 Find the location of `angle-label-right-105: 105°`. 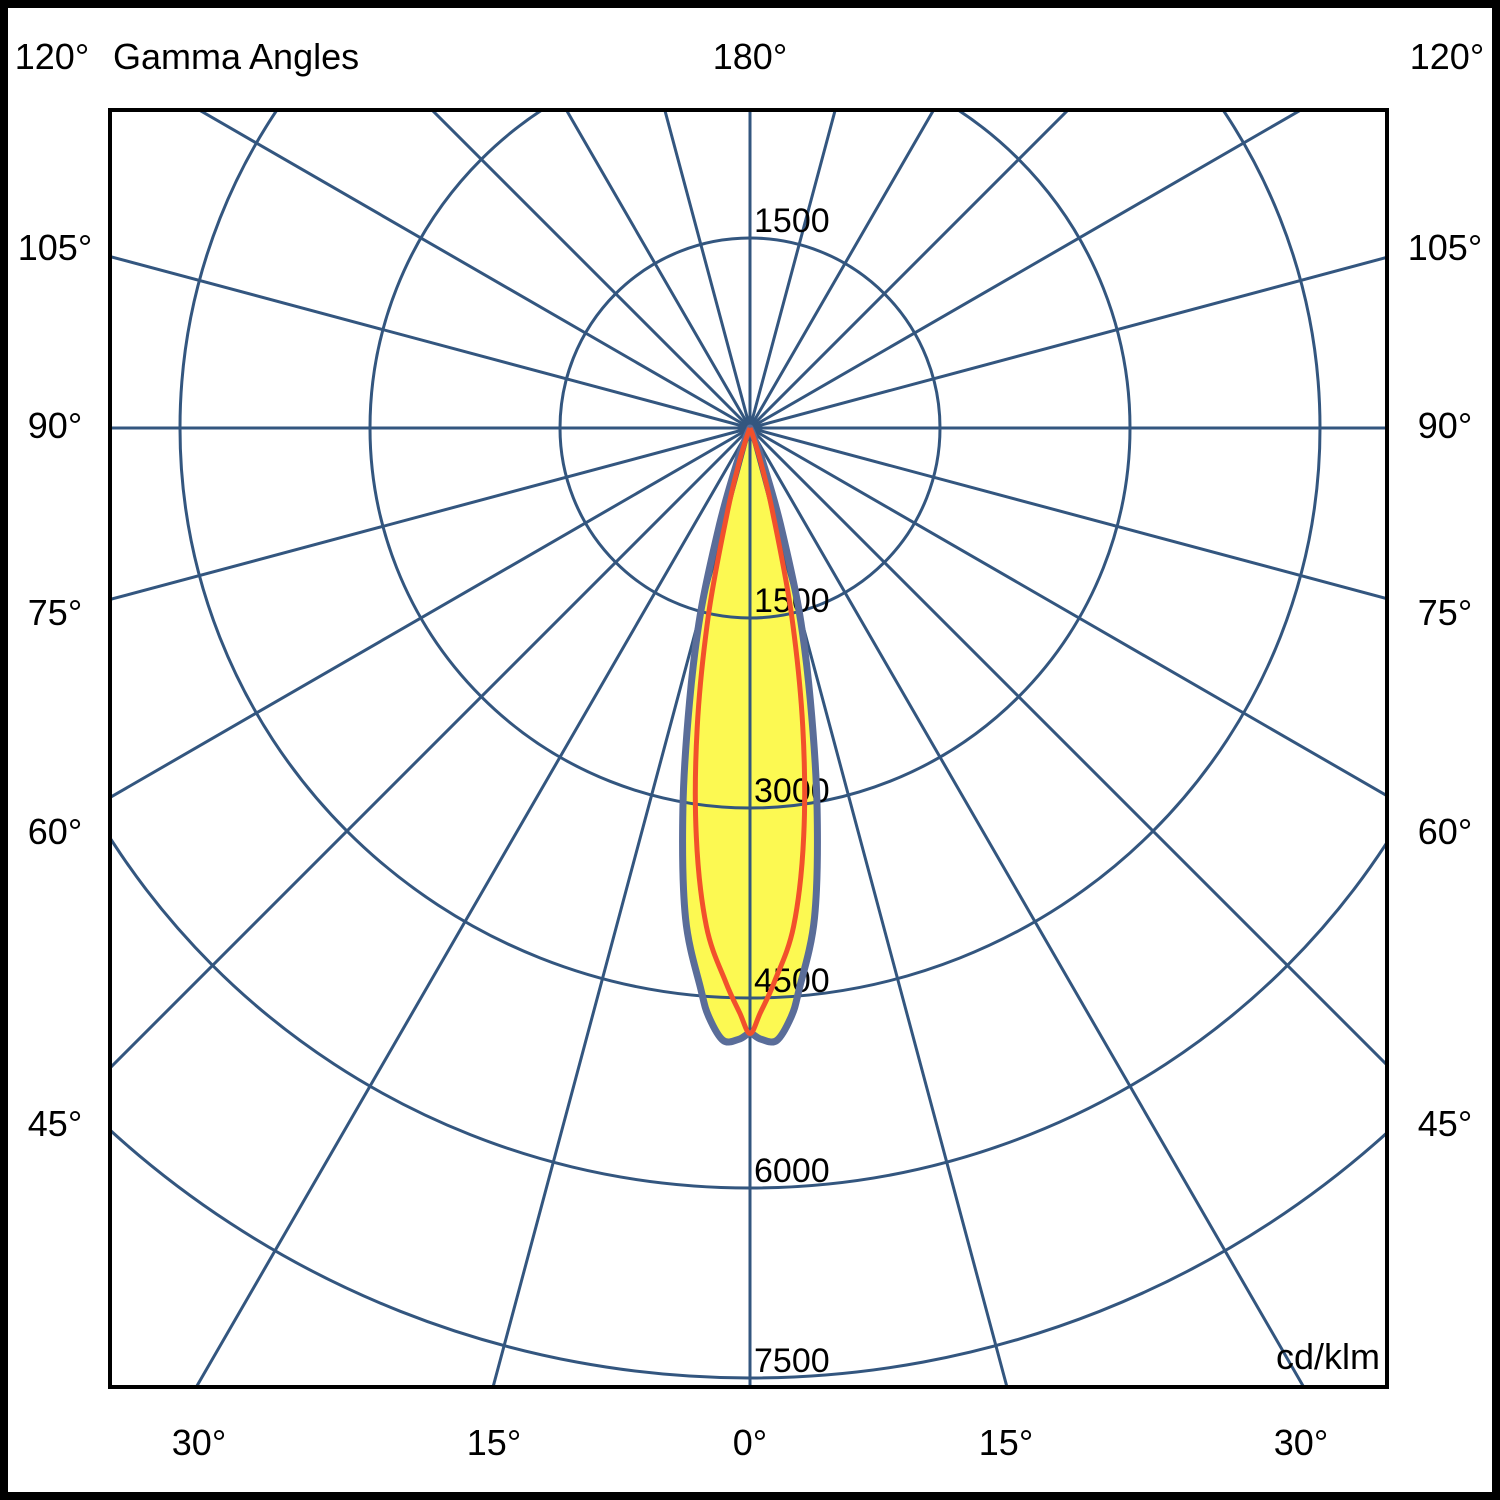

angle-label-right-105: 105° is located at coordinates (1445, 247).